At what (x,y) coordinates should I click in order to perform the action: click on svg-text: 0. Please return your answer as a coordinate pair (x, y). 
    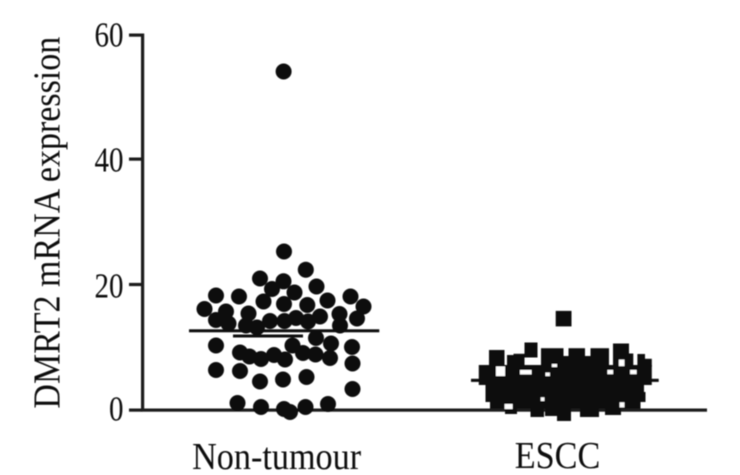
    Looking at the image, I should click on (116, 408).